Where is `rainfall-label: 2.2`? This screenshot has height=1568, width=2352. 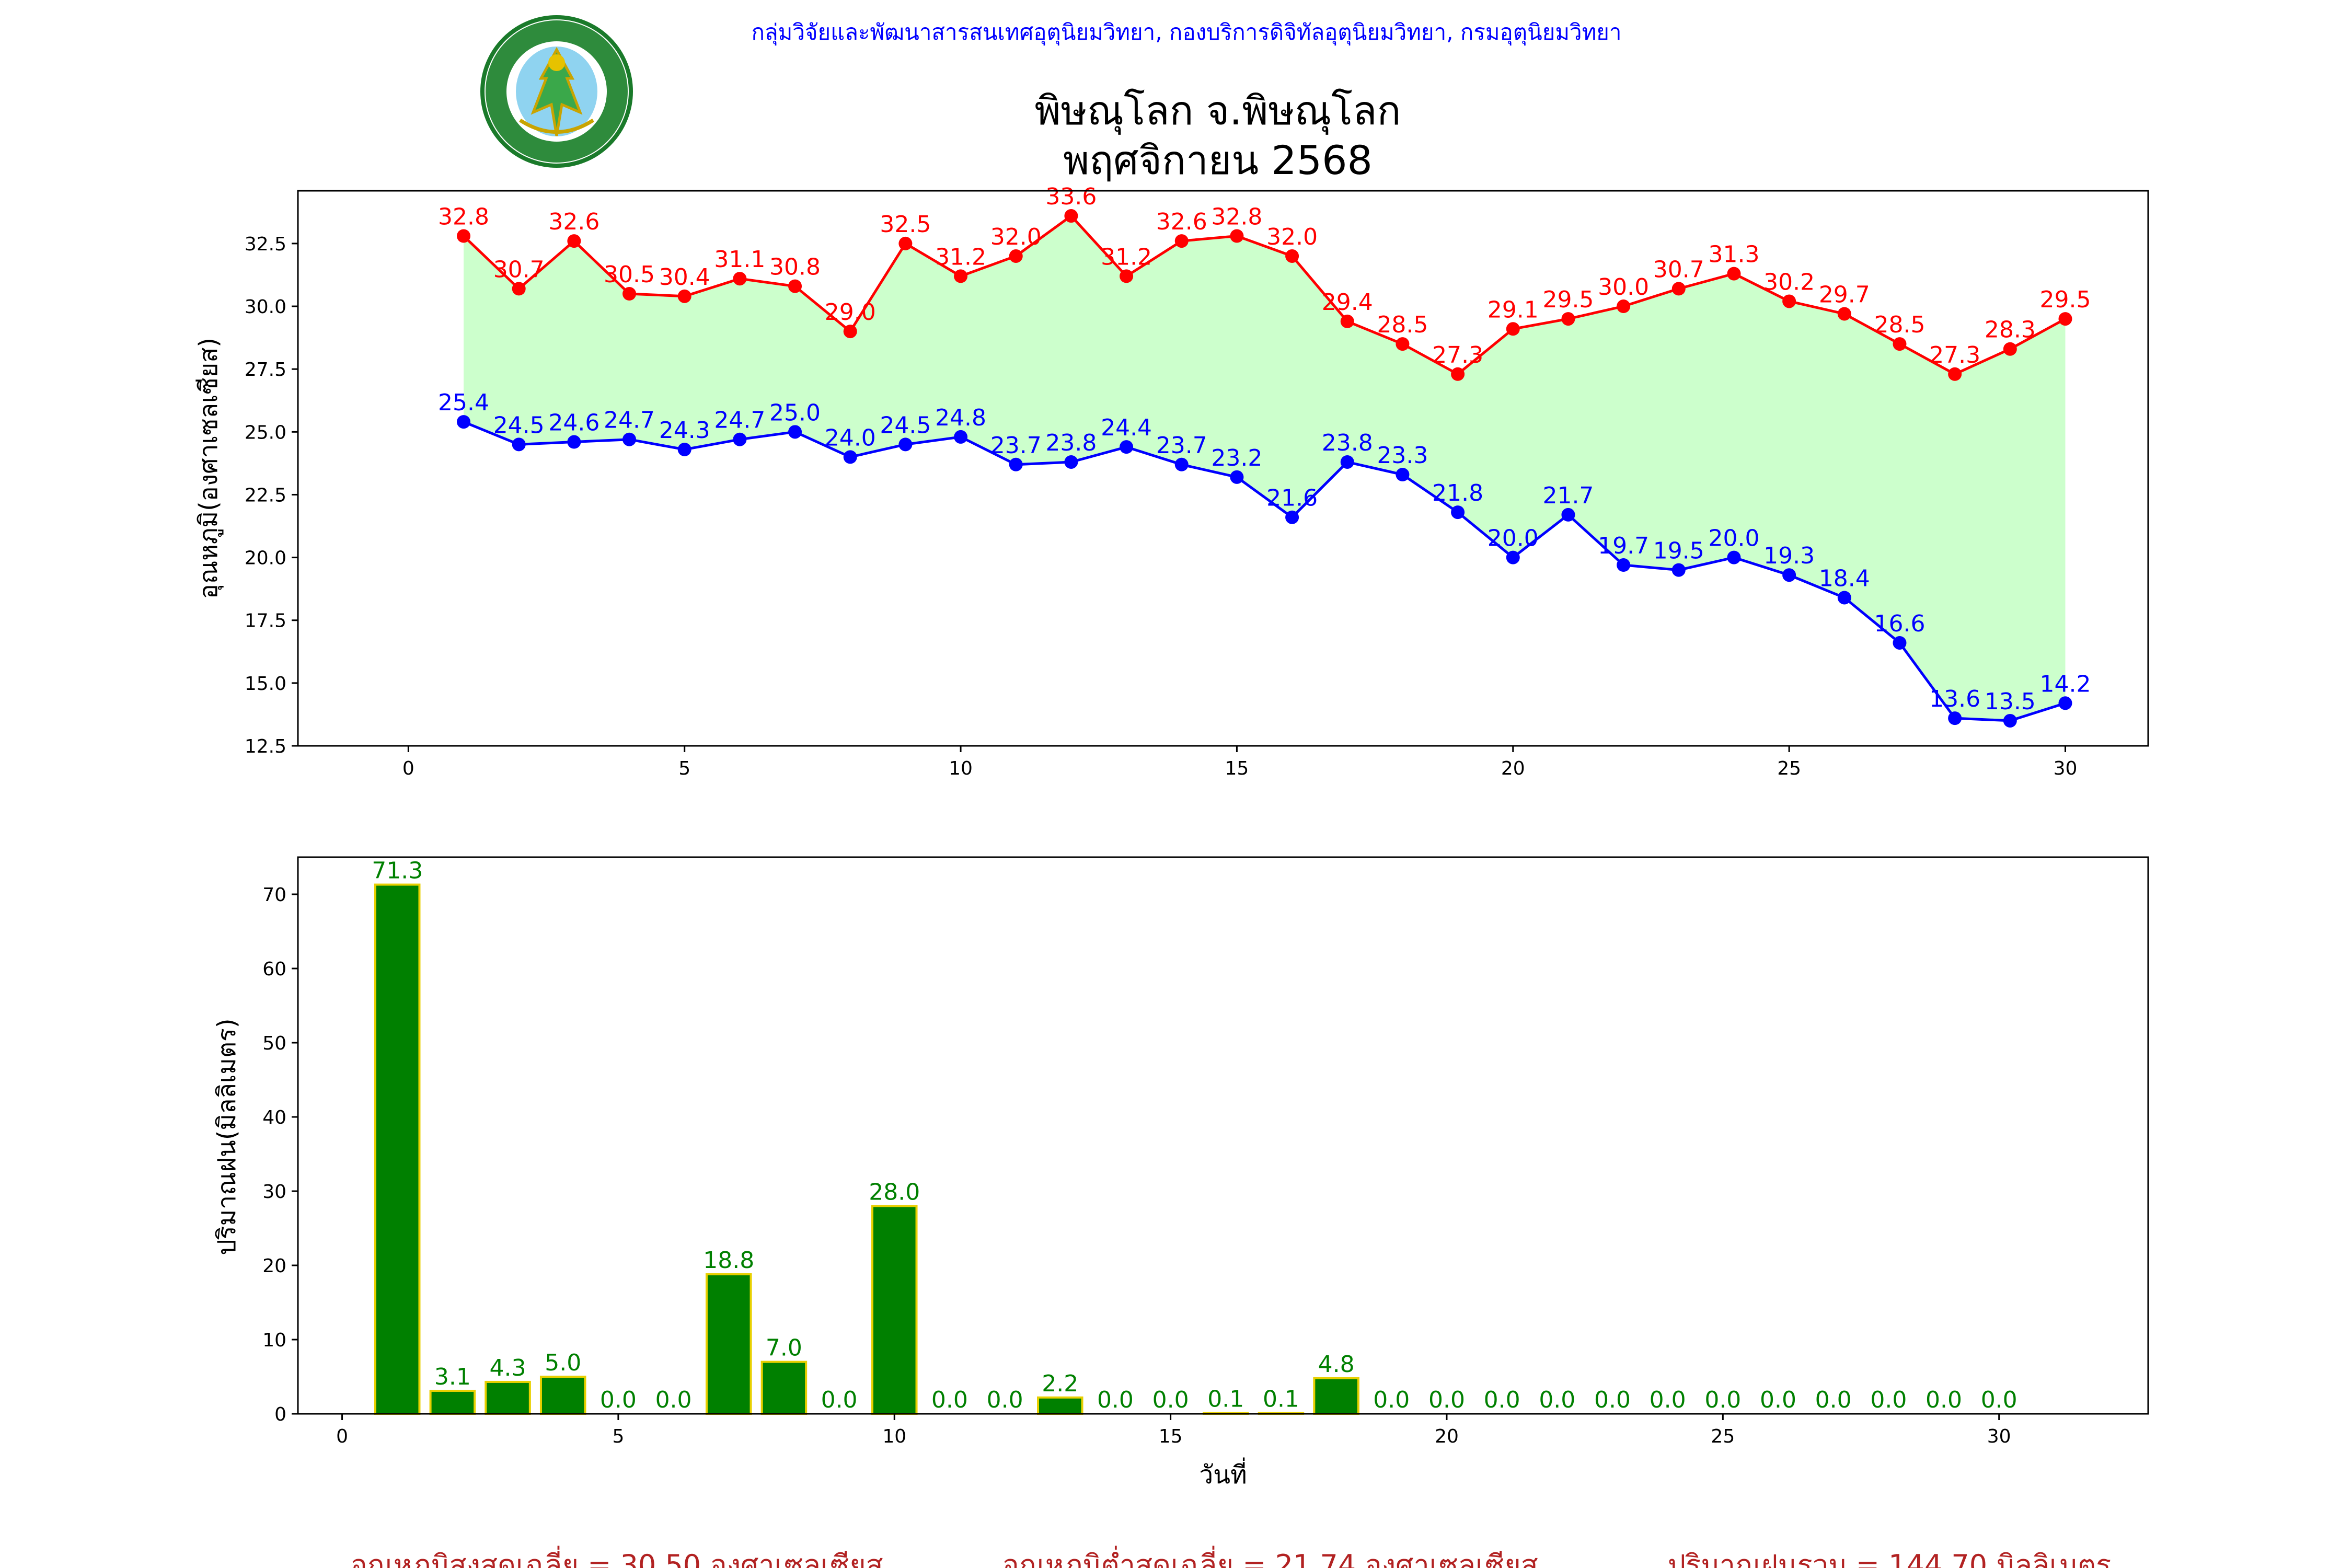 rainfall-label: 2.2 is located at coordinates (1060, 1383).